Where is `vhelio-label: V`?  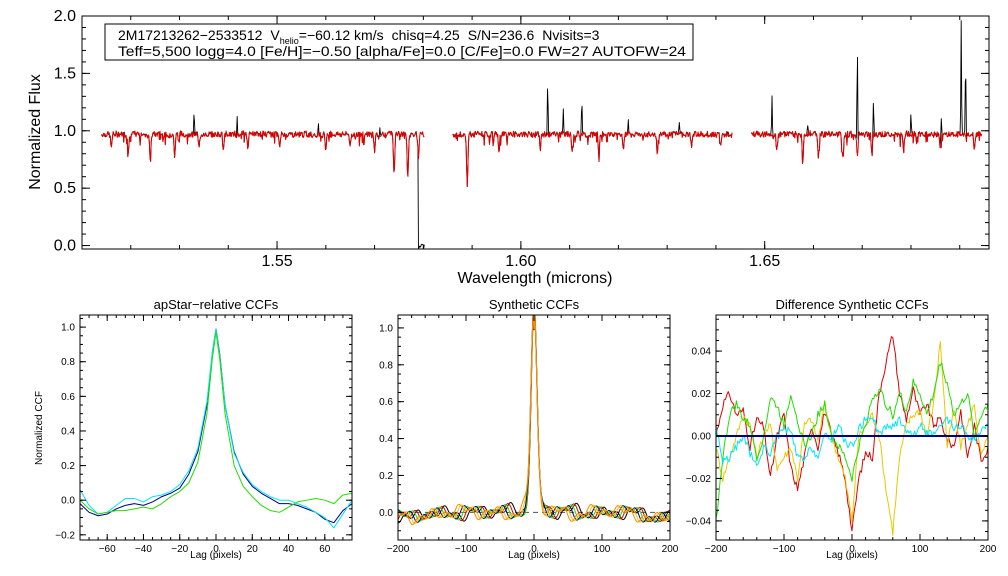 vhelio-label: V is located at coordinates (275, 35).